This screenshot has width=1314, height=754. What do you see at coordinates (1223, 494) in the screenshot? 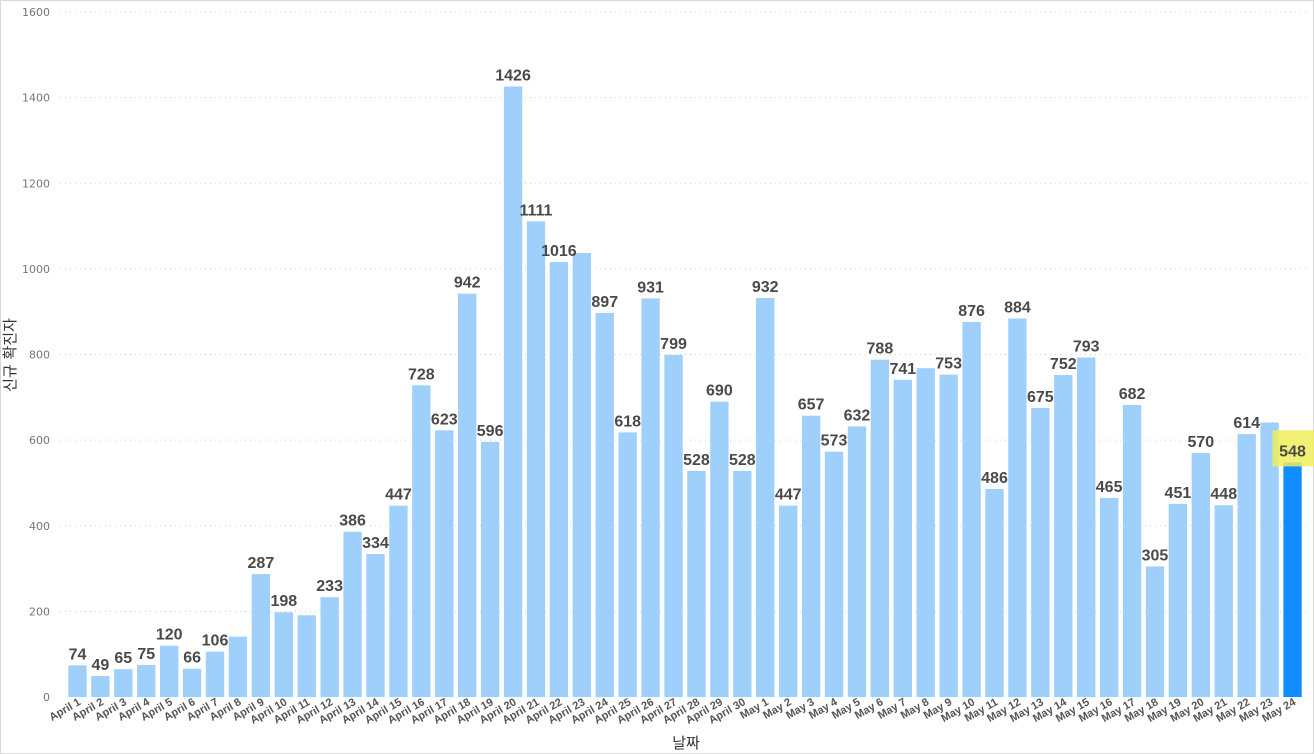
I see `data-label: 448` at bounding box center [1223, 494].